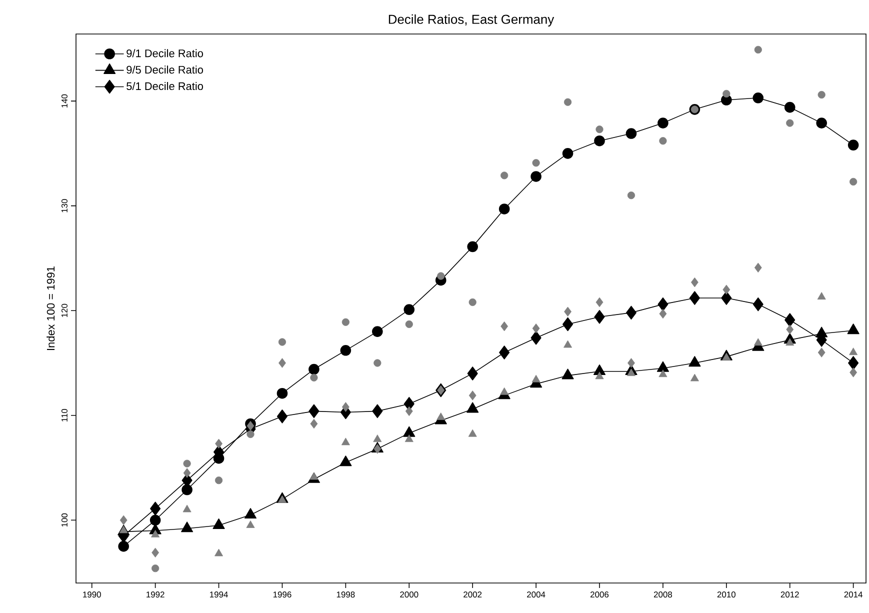  What do you see at coordinates (789, 595) in the screenshot?
I see `x-tick-label: 2012` at bounding box center [789, 595].